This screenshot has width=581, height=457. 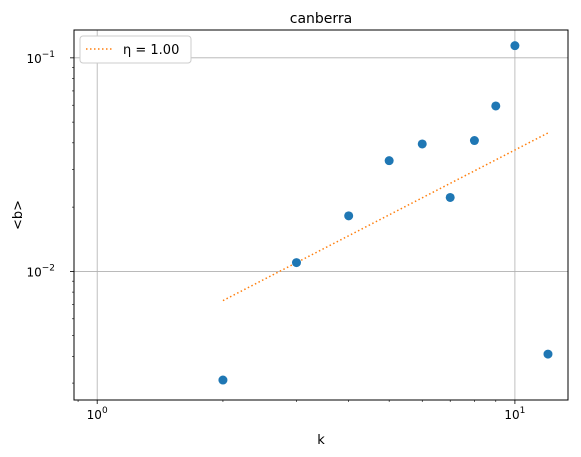 What do you see at coordinates (151, 50) in the screenshot?
I see `legend-label: η = 1.00` at bounding box center [151, 50].